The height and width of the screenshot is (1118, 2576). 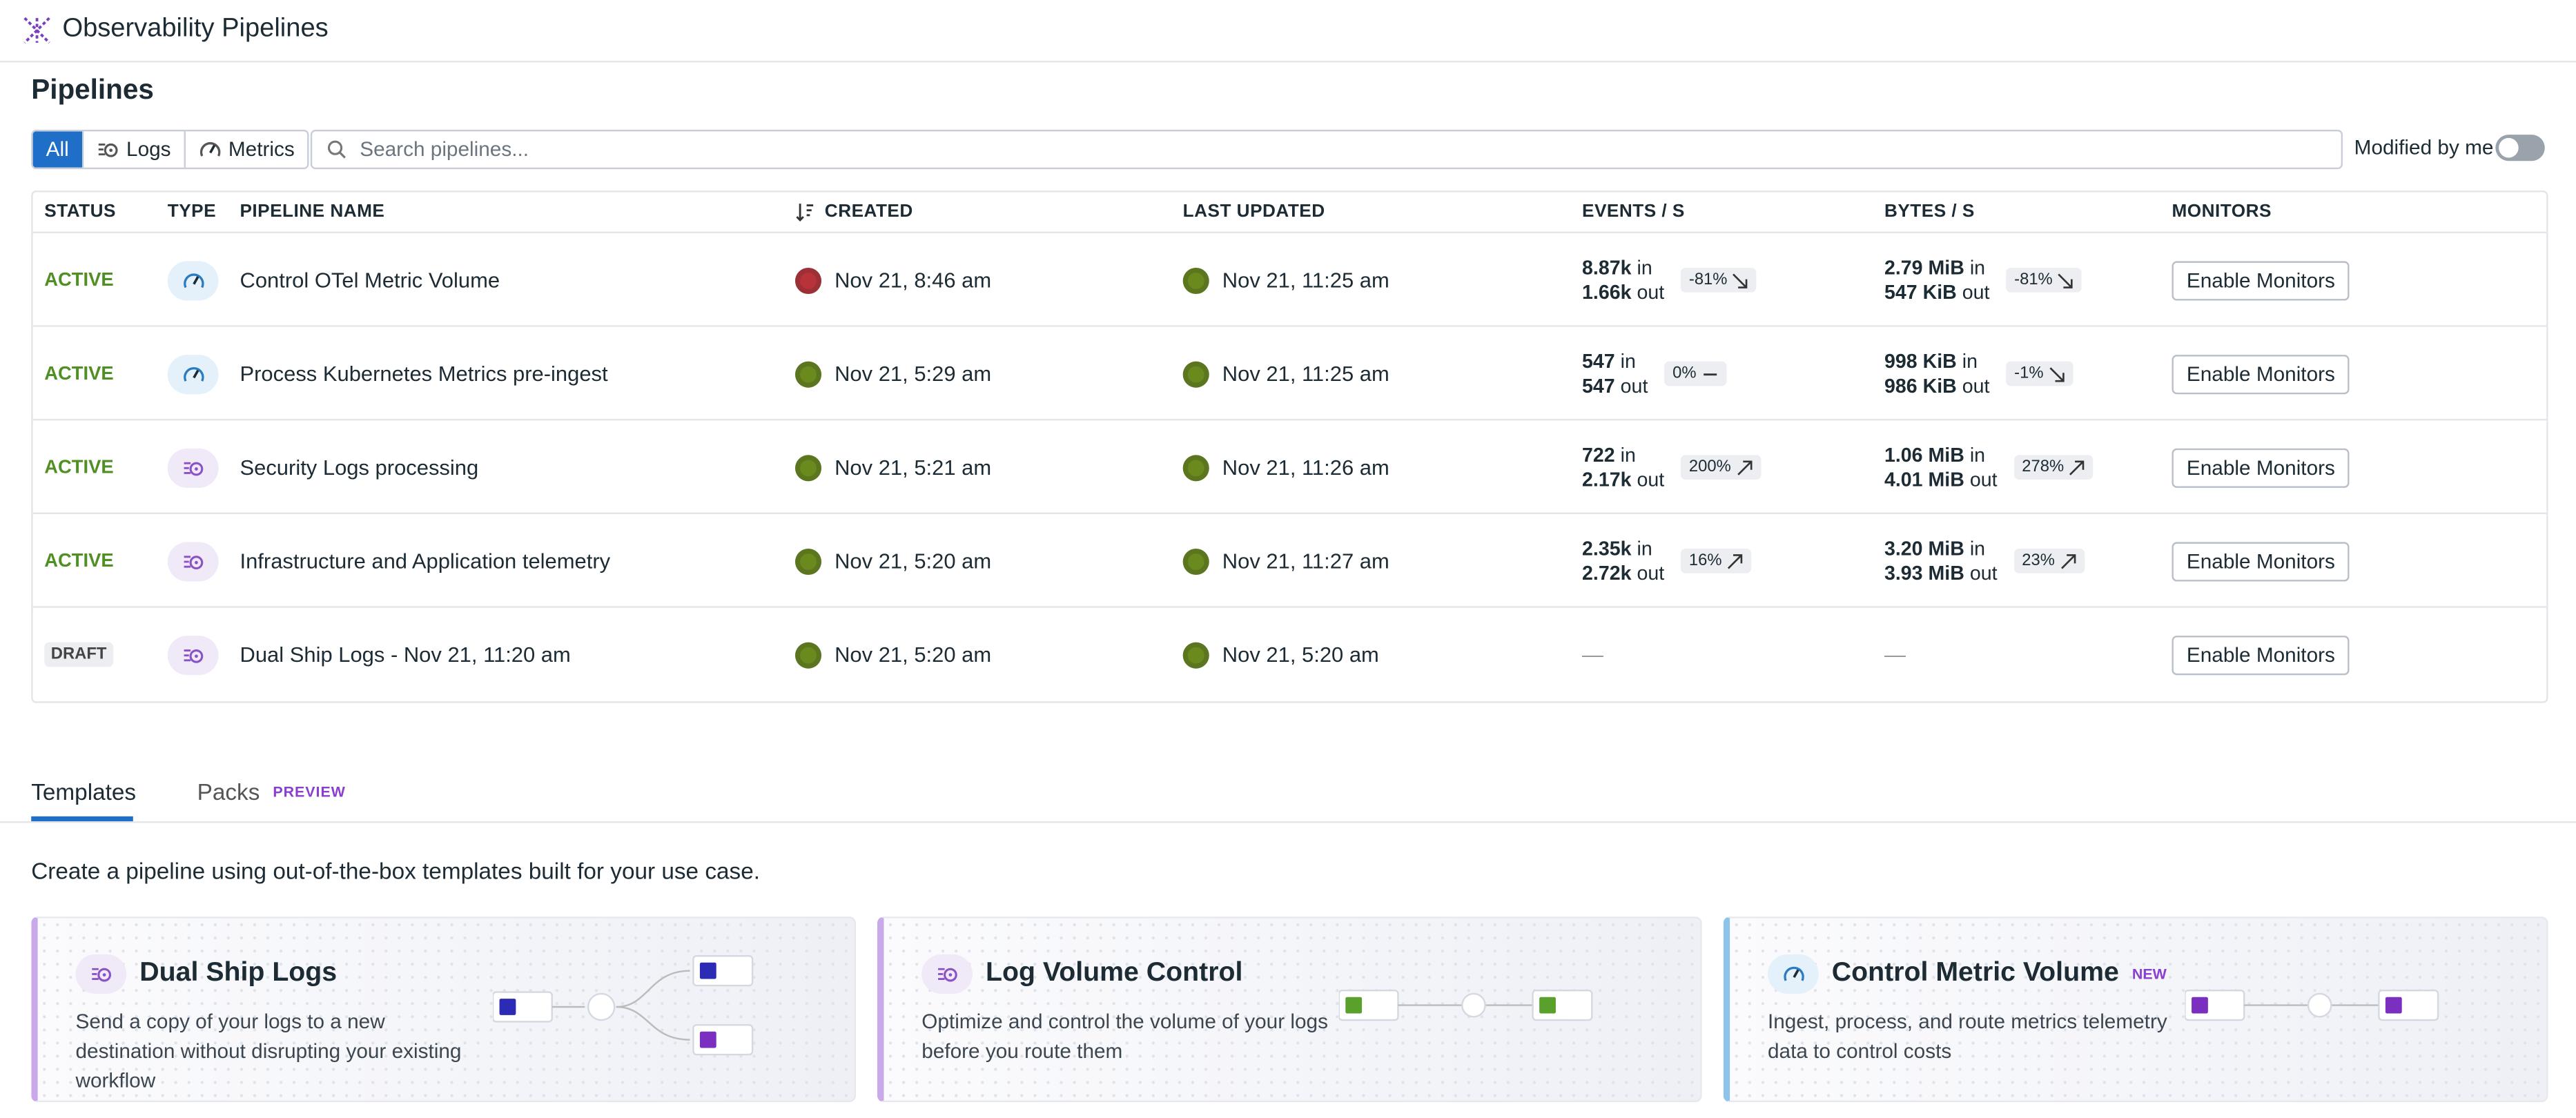 What do you see at coordinates (1924, 548) in the screenshot?
I see `in-value: 3.20 MiB` at bounding box center [1924, 548].